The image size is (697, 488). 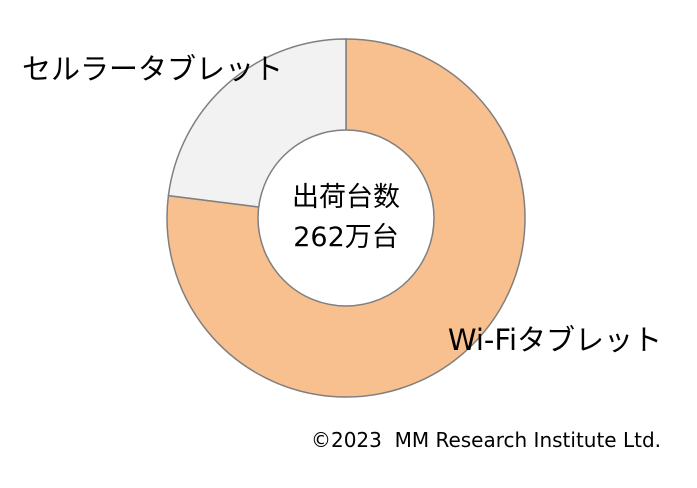 What do you see at coordinates (346, 237) in the screenshot?
I see `center-label-value: 262万台` at bounding box center [346, 237].